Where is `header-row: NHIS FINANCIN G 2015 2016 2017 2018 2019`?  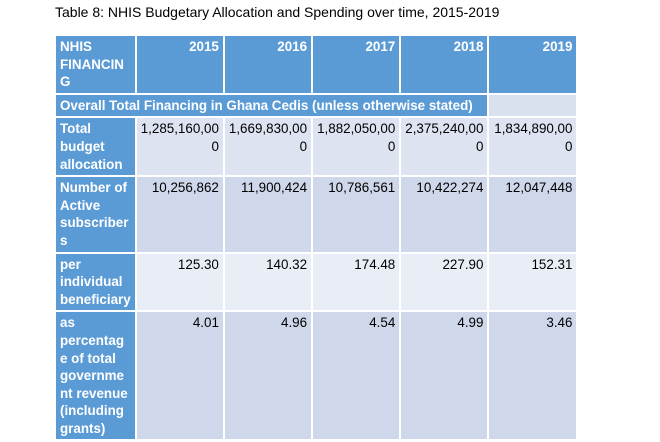 header-row: NHIS FINANCIN G 2015 2016 2017 2018 2019 is located at coordinates (316, 64).